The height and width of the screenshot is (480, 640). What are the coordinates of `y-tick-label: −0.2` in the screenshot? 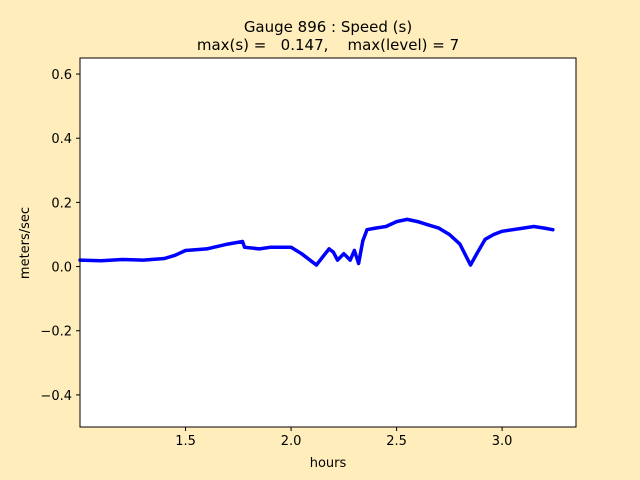 It's located at (56, 332).